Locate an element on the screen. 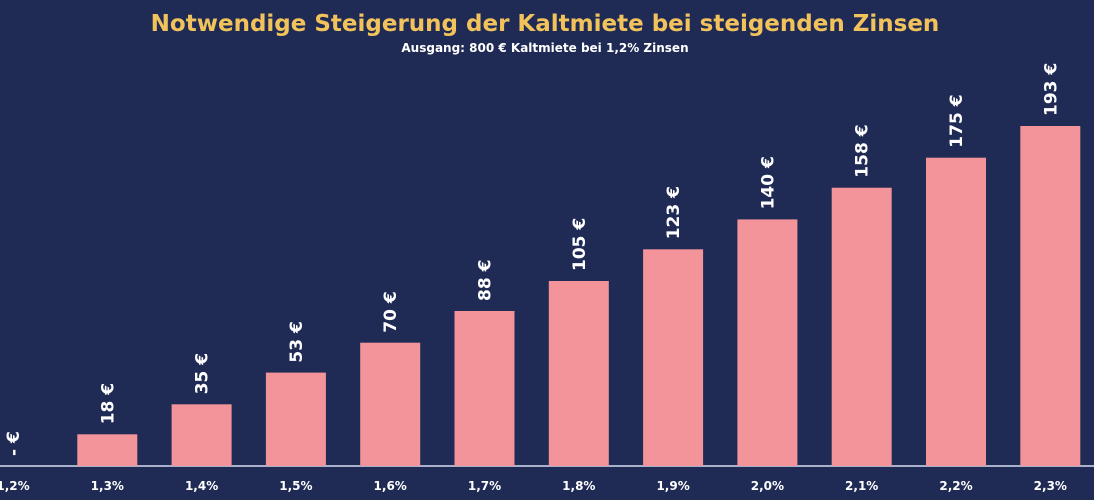 This screenshot has height=500, width=1094. x-tick-label: 1,2% is located at coordinates (15, 486).